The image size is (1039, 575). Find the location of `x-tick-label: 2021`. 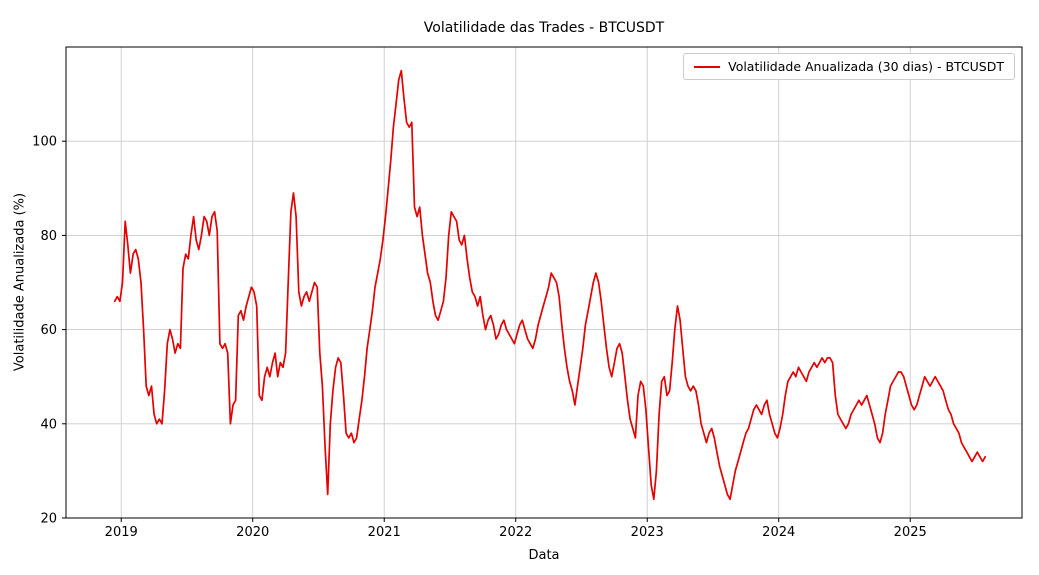

x-tick-label: 2021 is located at coordinates (384, 532).